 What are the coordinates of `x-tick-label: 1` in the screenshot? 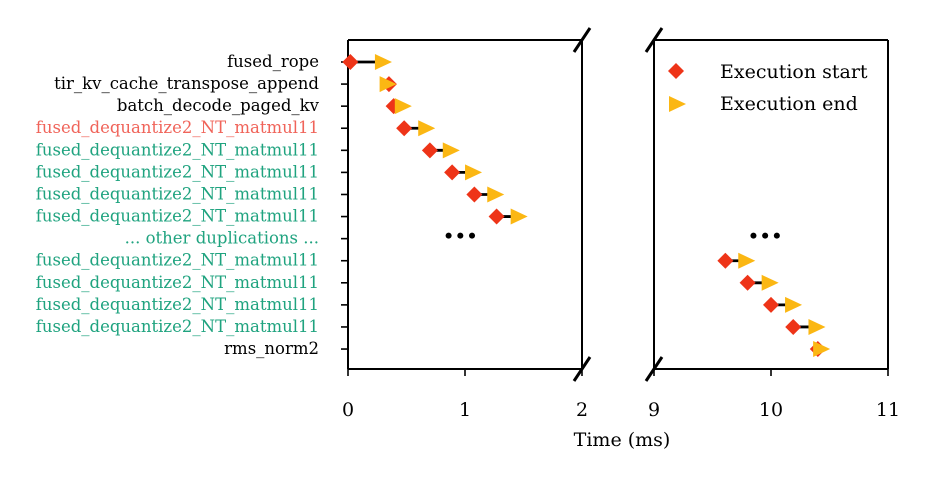 It's located at (465, 410).